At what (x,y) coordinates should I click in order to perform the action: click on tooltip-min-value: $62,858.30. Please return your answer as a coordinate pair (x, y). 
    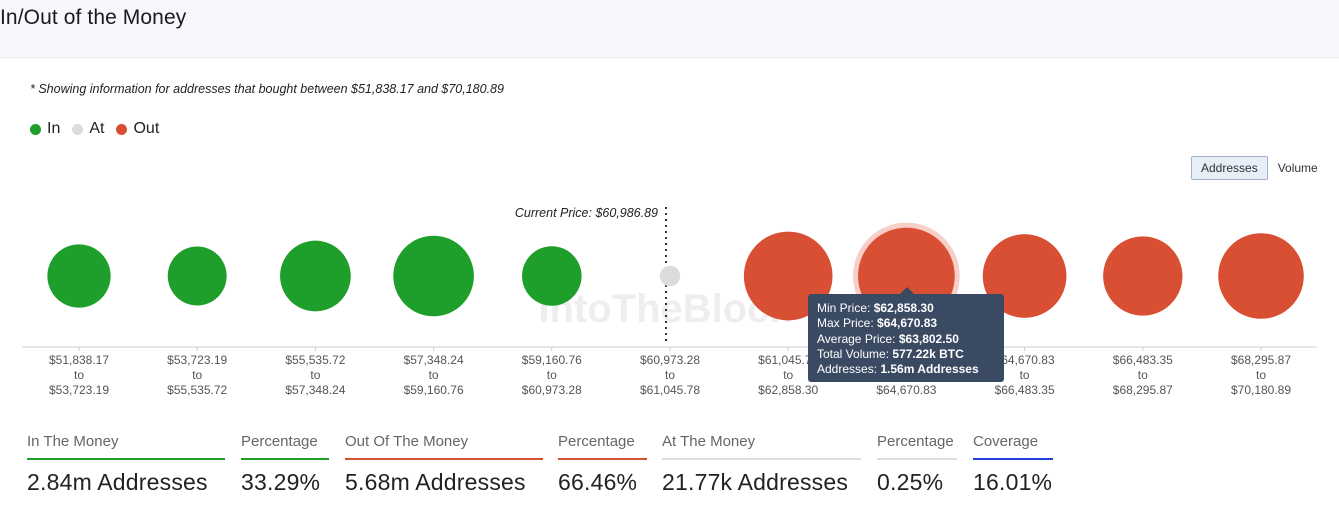
    Looking at the image, I should click on (903, 308).